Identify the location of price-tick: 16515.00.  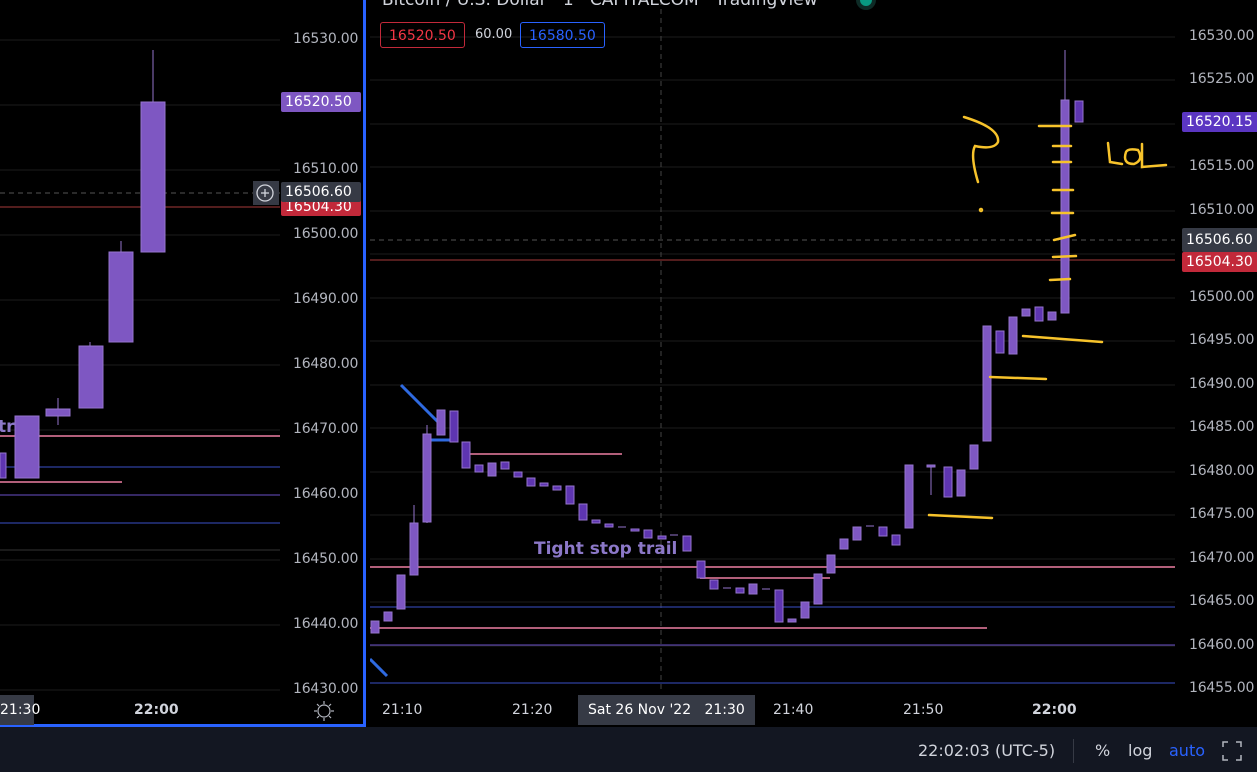
(1222, 166).